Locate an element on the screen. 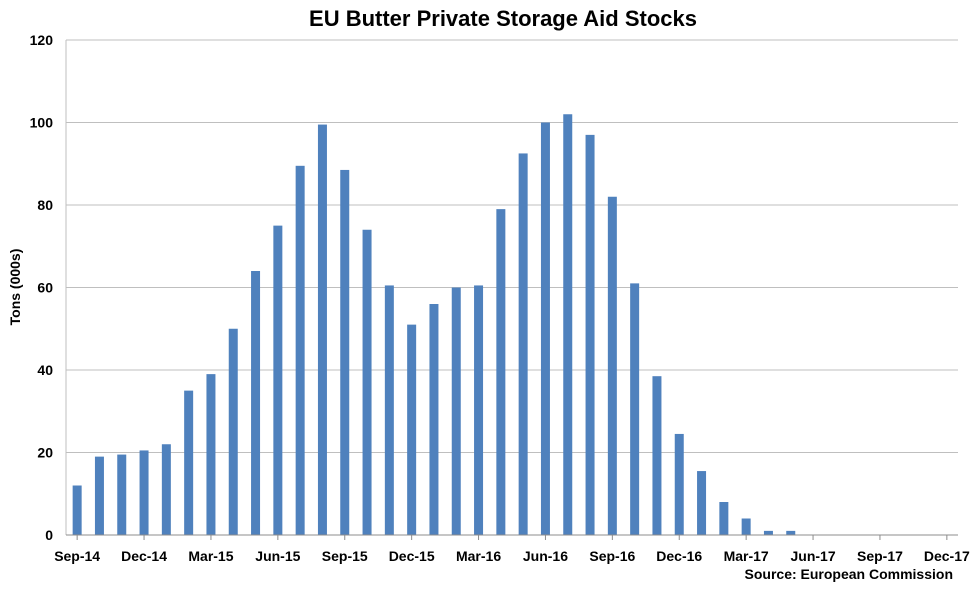  x-tick-label: Dec-16 is located at coordinates (679, 556).